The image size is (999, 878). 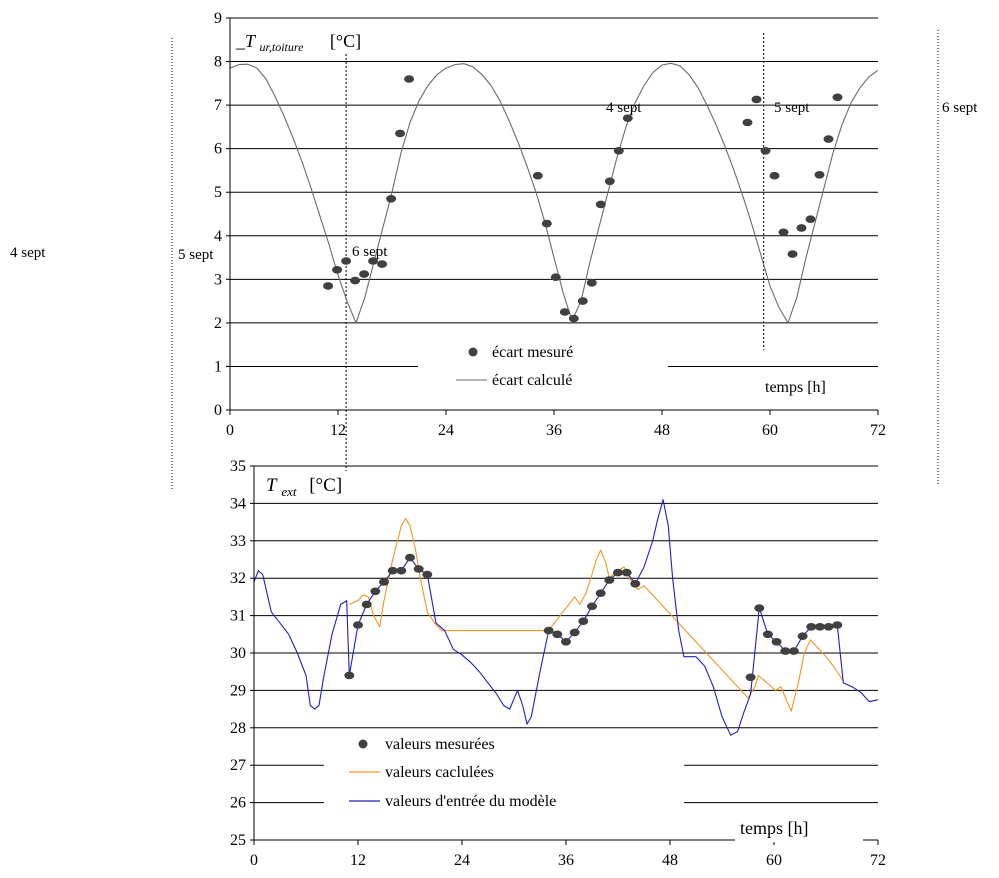 I want to click on ytick-label-27: 27, so click(x=238, y=765).